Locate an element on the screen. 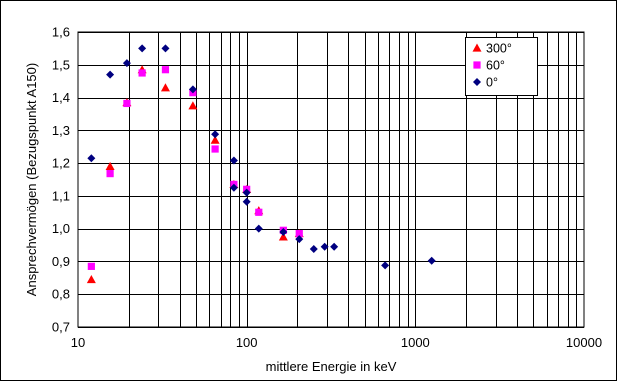 This screenshot has height=381, width=617. legend-marker-triangle is located at coordinates (477, 47).